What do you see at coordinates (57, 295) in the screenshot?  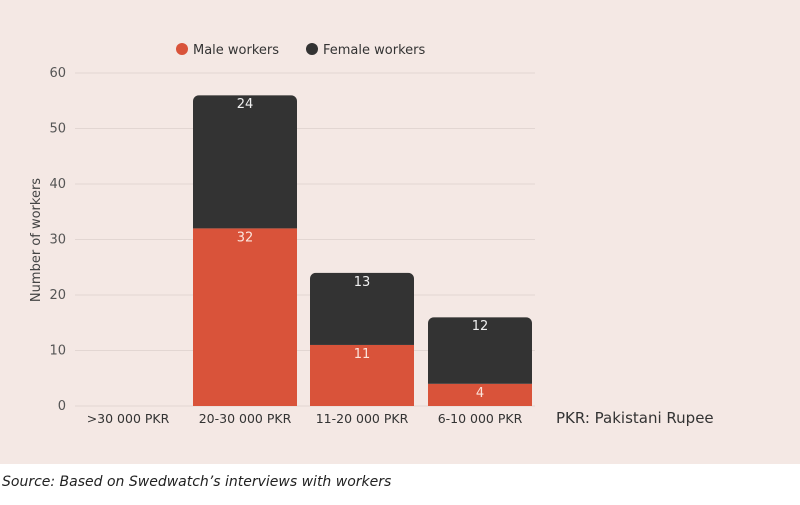 I see `y-tick-label: 20` at bounding box center [57, 295].